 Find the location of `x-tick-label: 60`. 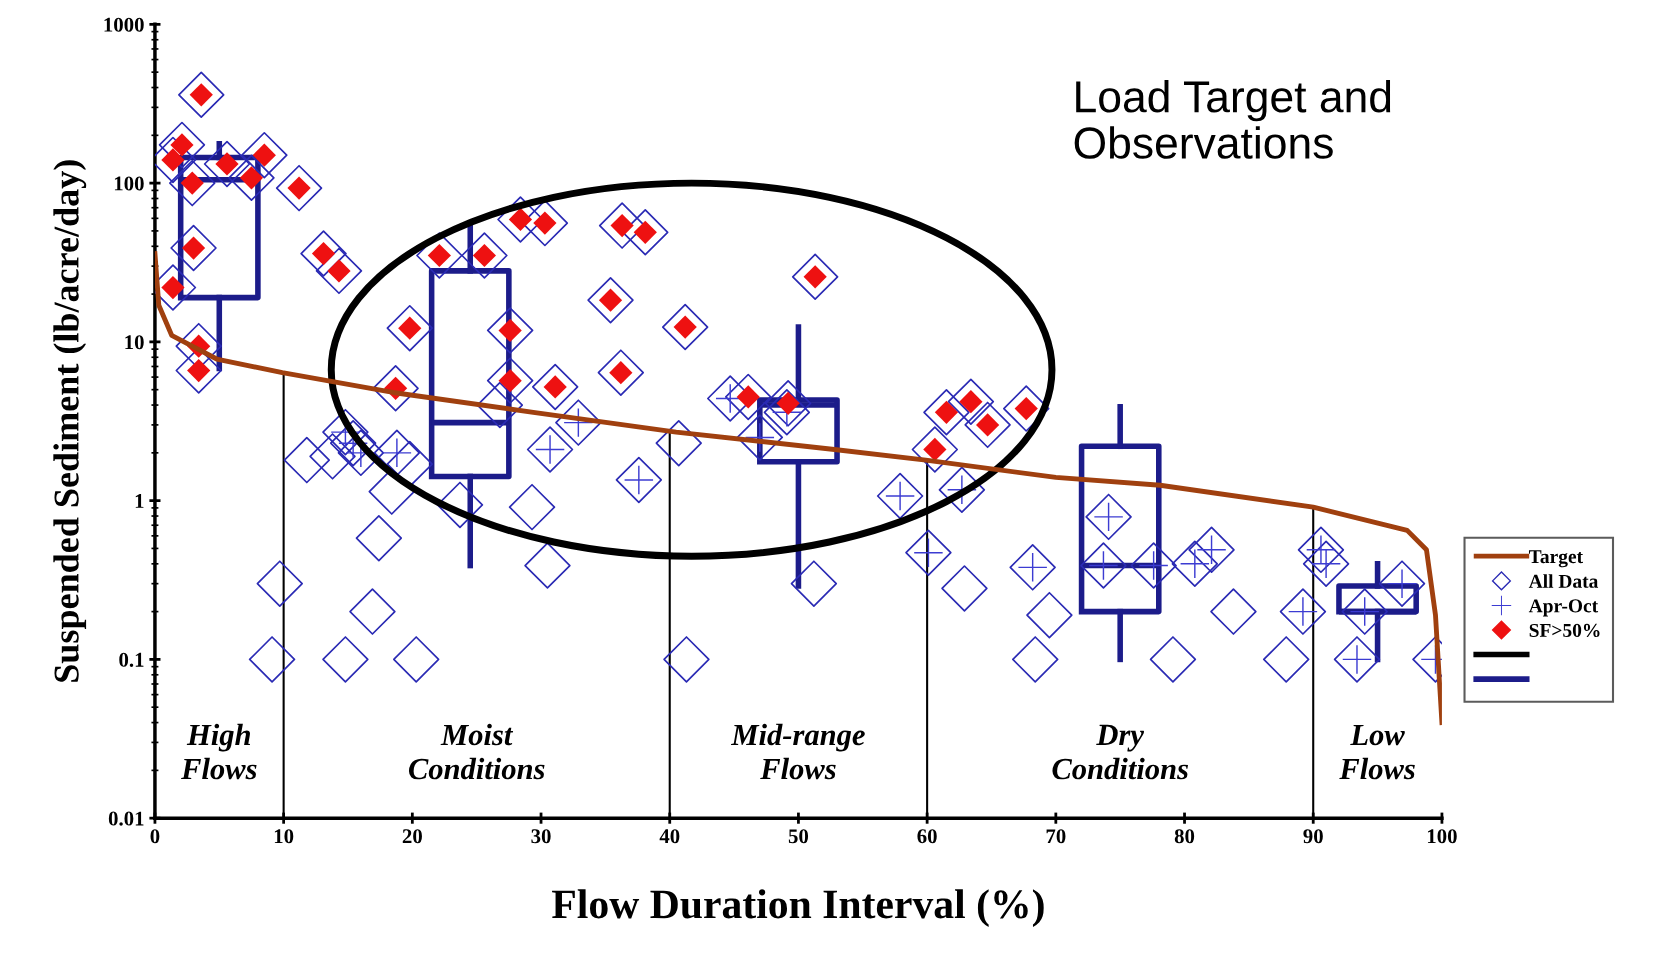

x-tick-label: 60 is located at coordinates (927, 836).